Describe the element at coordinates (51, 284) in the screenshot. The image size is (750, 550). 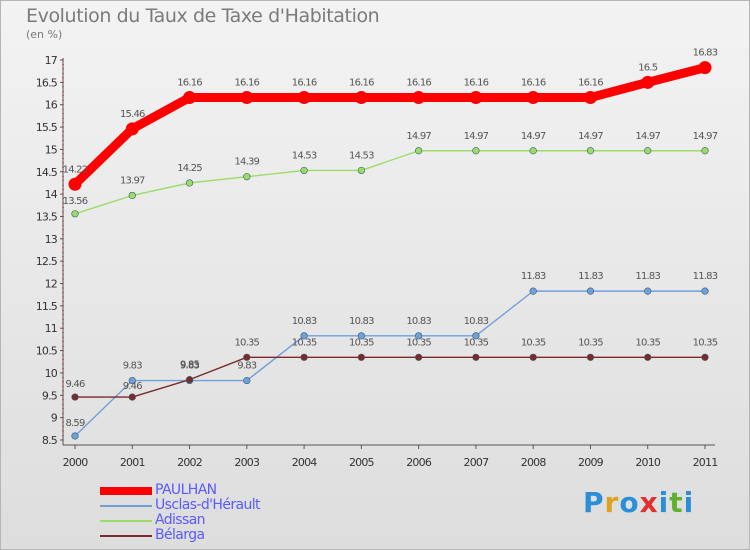
I see `y-tick-label: 12` at that location.